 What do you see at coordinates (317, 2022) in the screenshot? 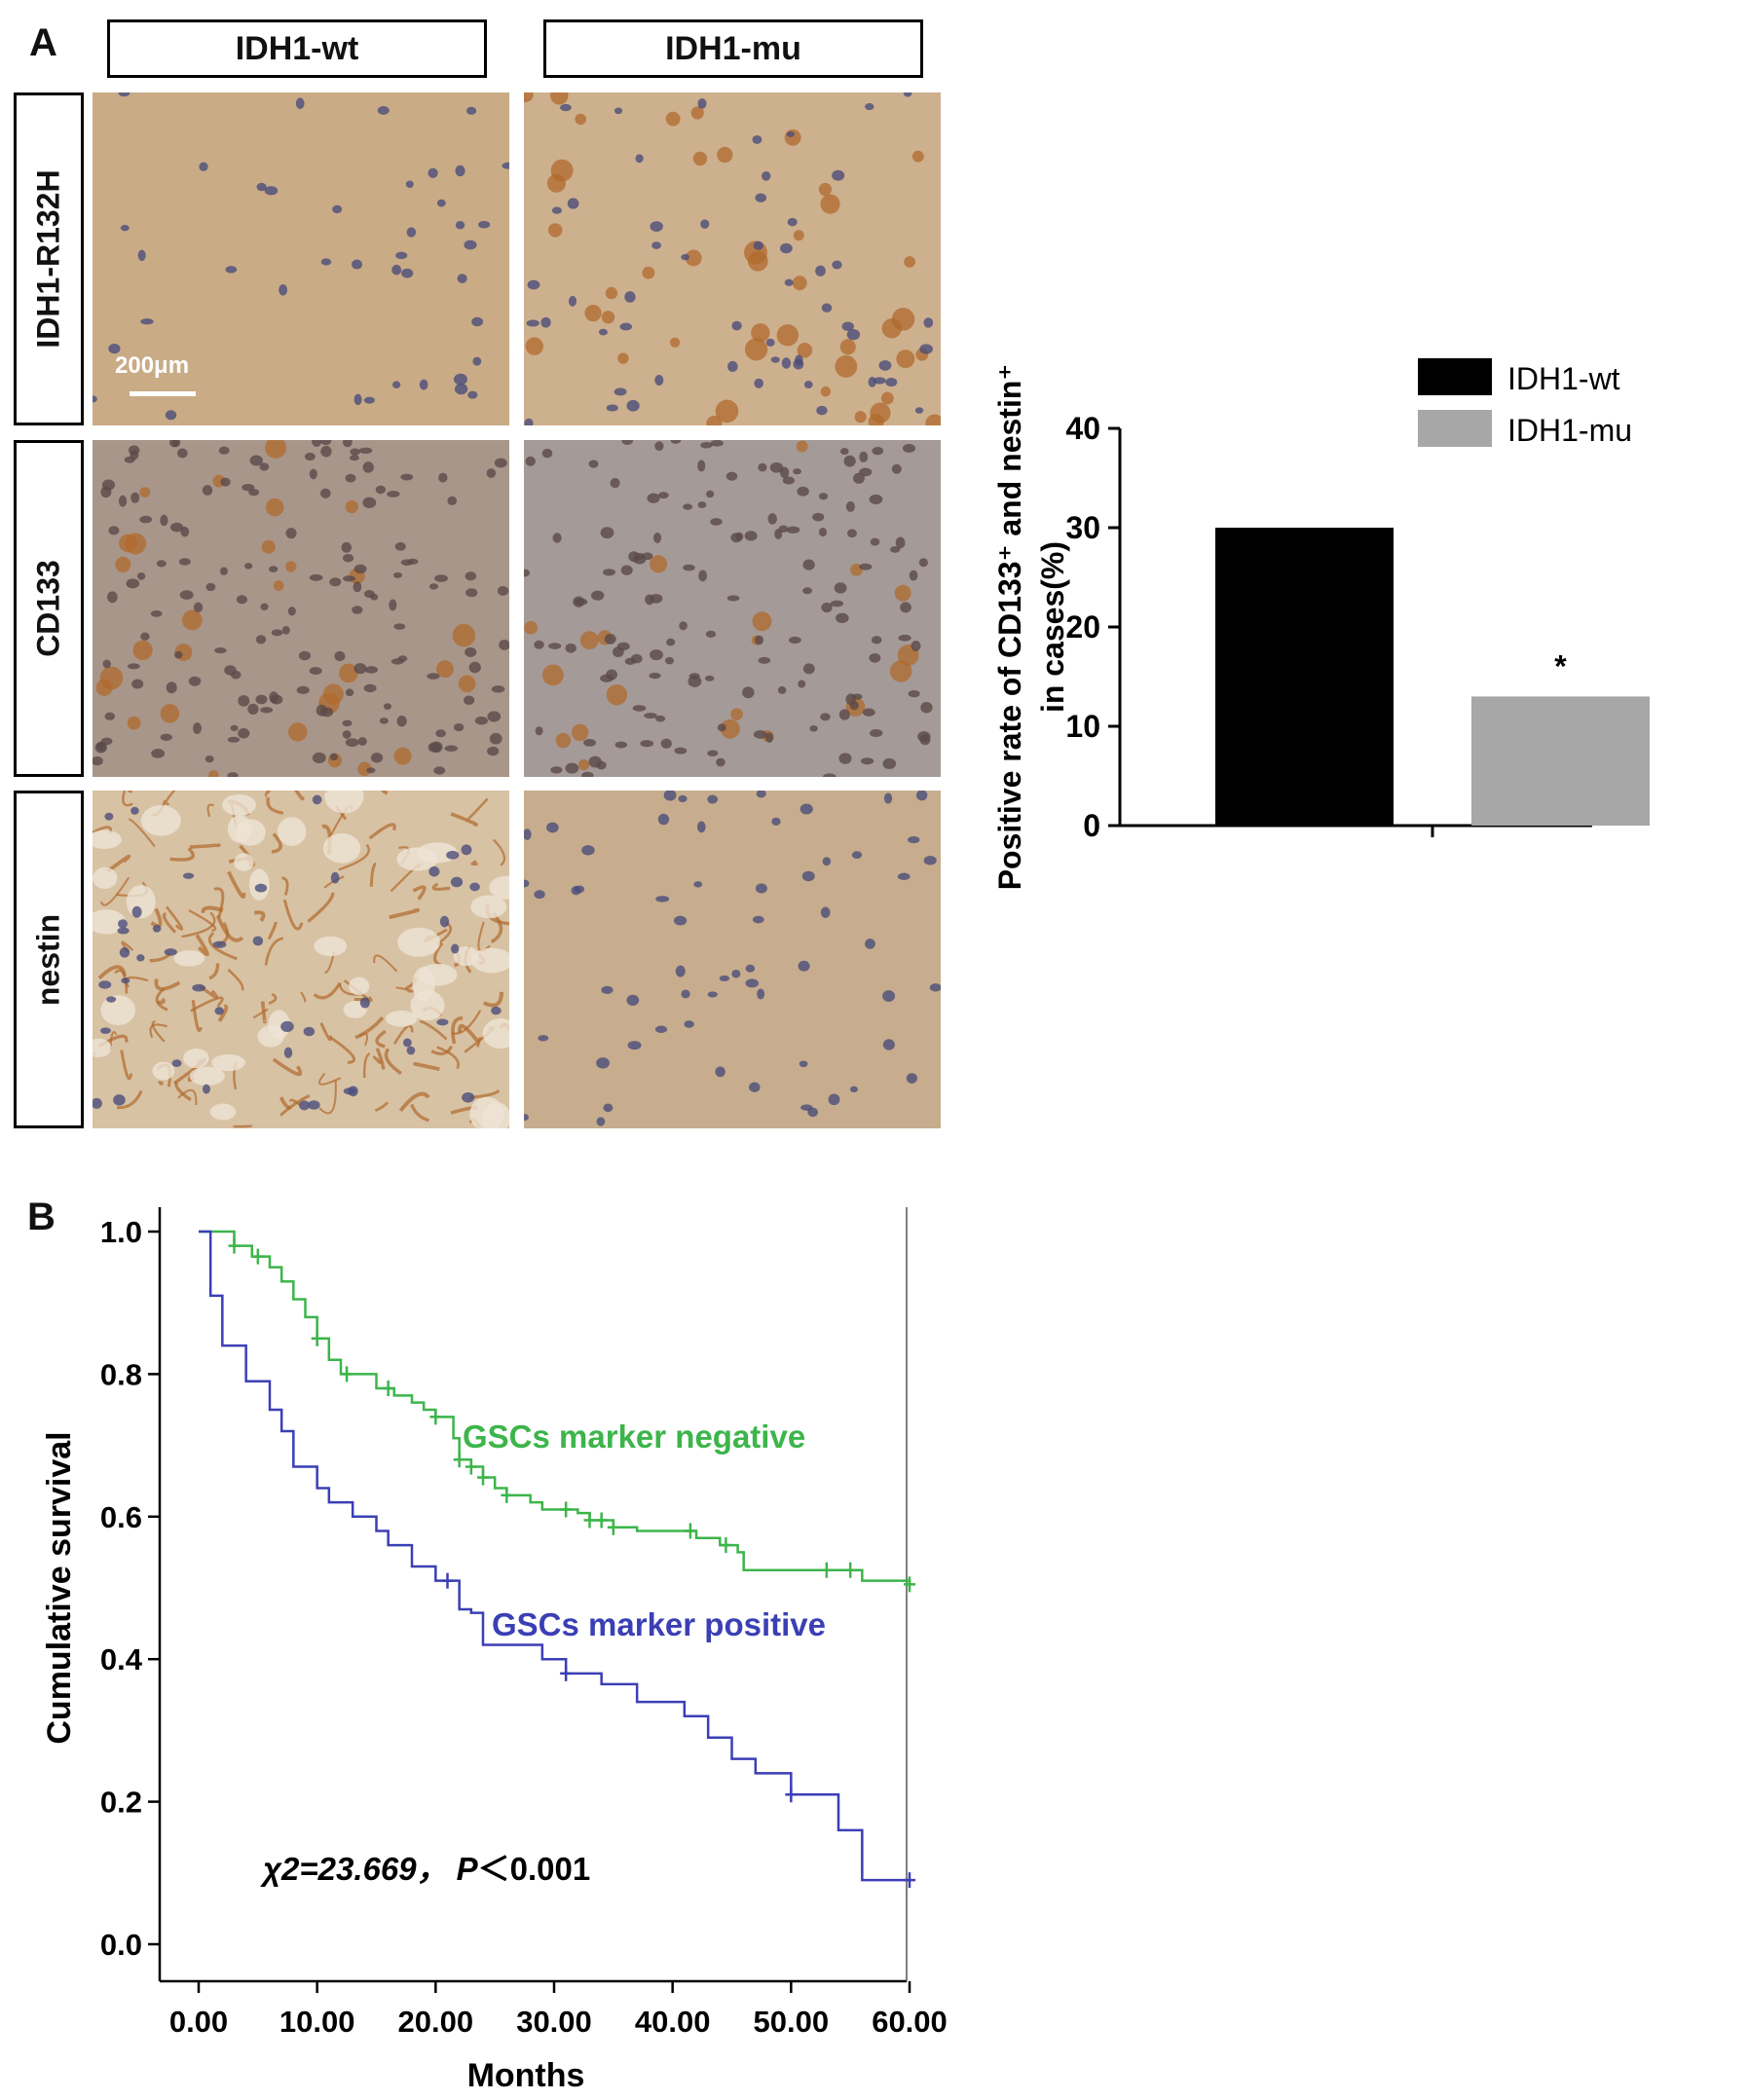
I see `km-x-tick-label: 10.00` at bounding box center [317, 2022].